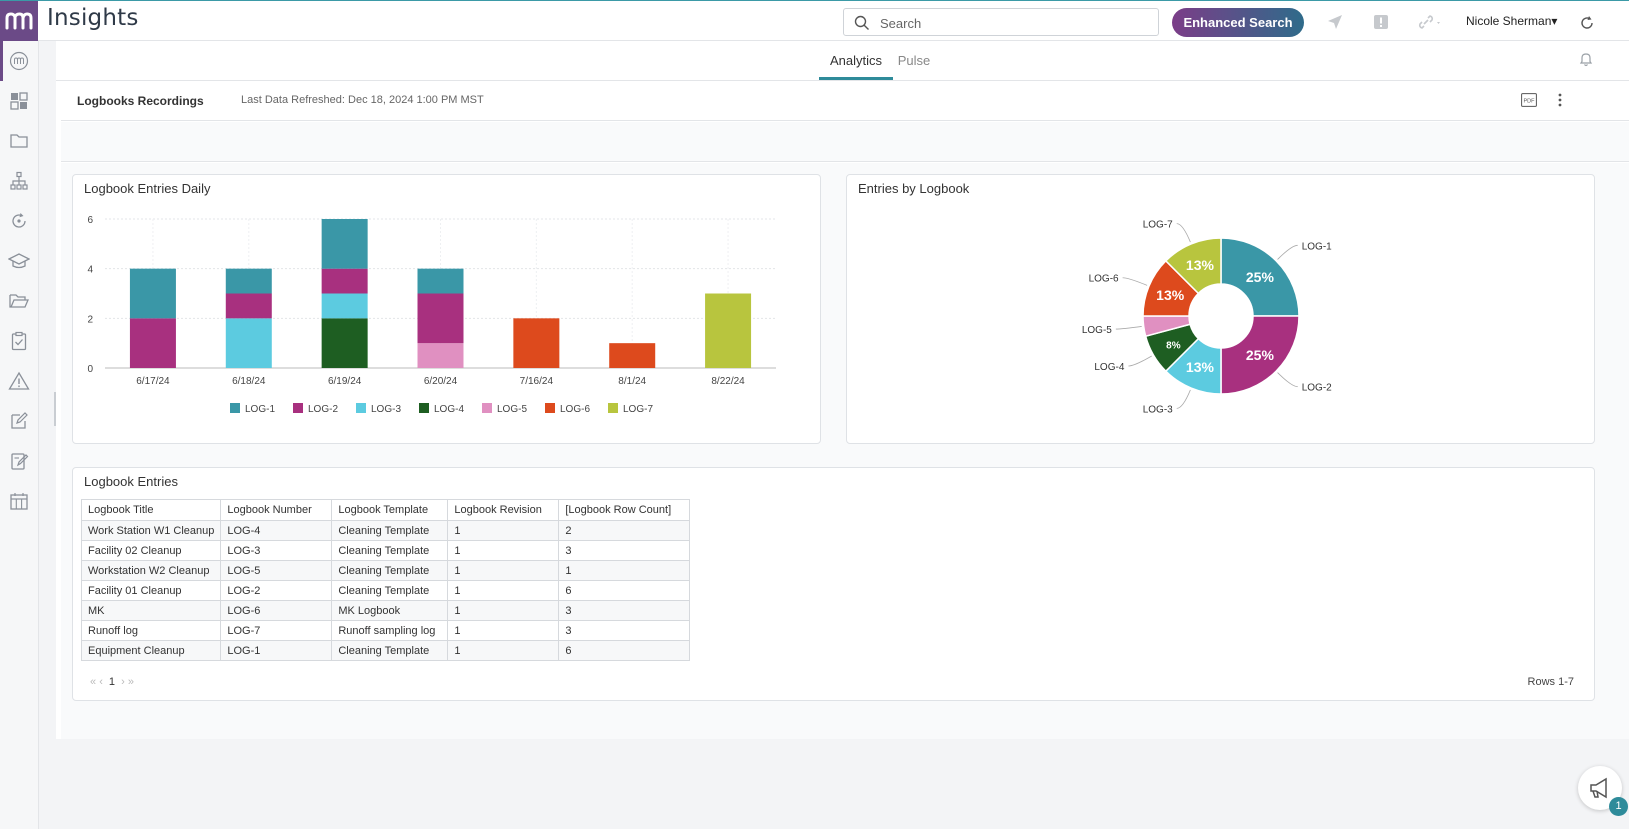 The width and height of the screenshot is (1629, 829). Describe the element at coordinates (512, 409) in the screenshot. I see `legend-label: LOG-5` at that location.